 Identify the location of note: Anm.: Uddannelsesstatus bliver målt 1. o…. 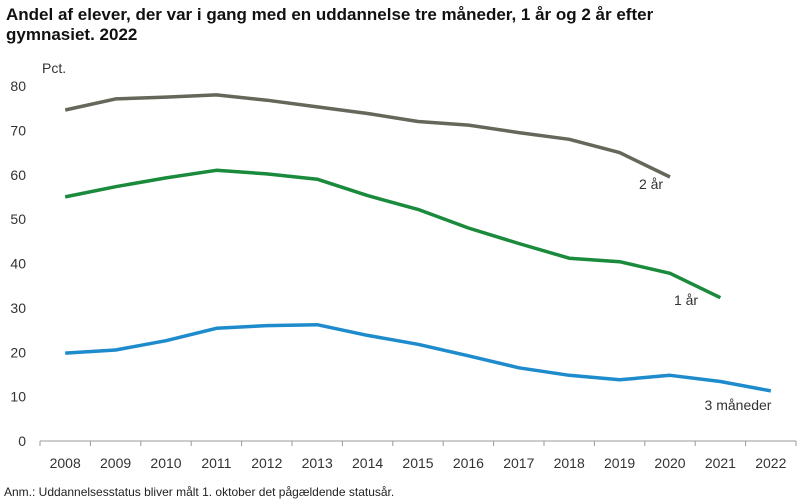
(199, 492).